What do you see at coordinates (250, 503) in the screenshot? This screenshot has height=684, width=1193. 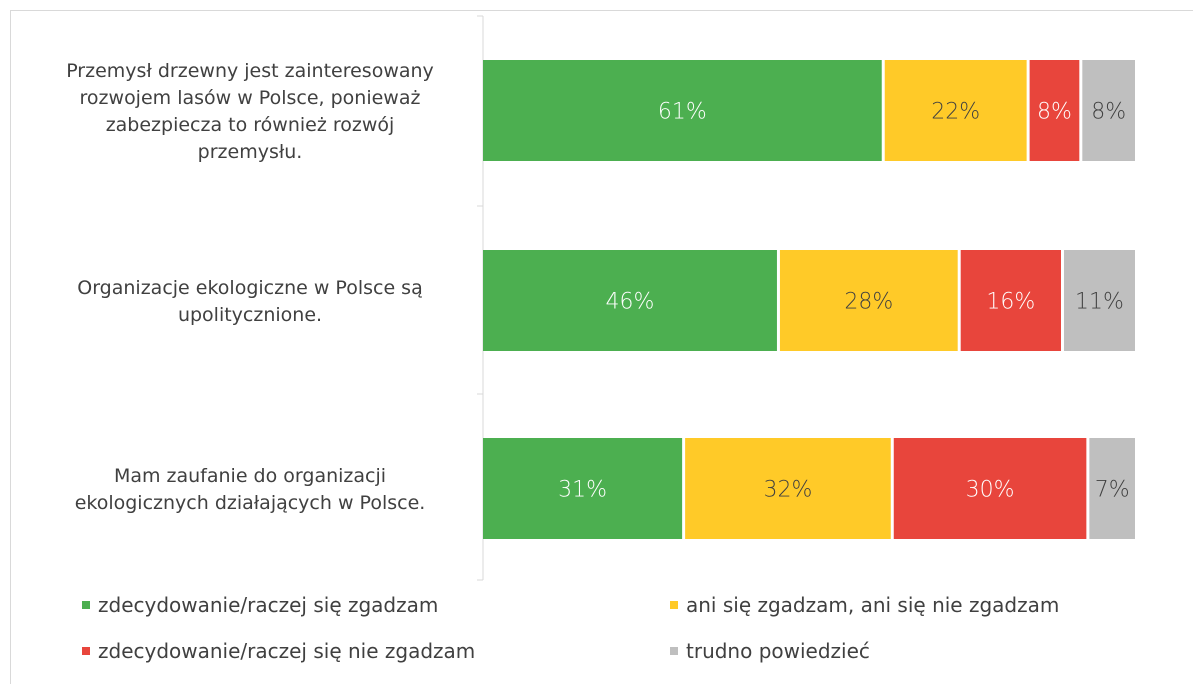 I see `category-label: ekologicznych działających w Polsce.` at bounding box center [250, 503].